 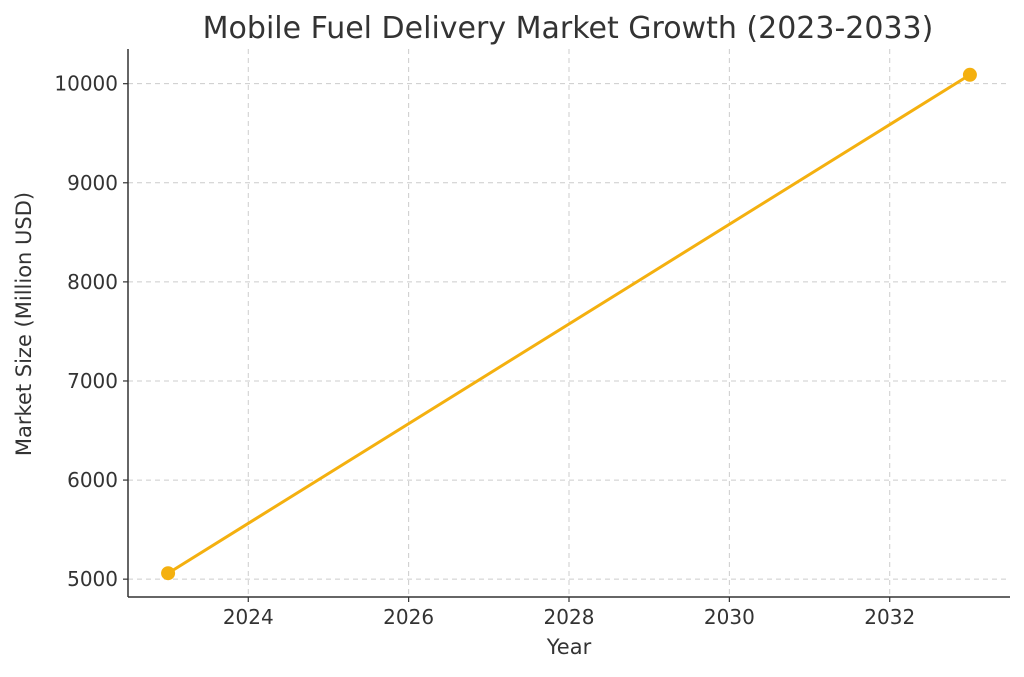 What do you see at coordinates (92, 579) in the screenshot?
I see `y-tick-label: 5000` at bounding box center [92, 579].